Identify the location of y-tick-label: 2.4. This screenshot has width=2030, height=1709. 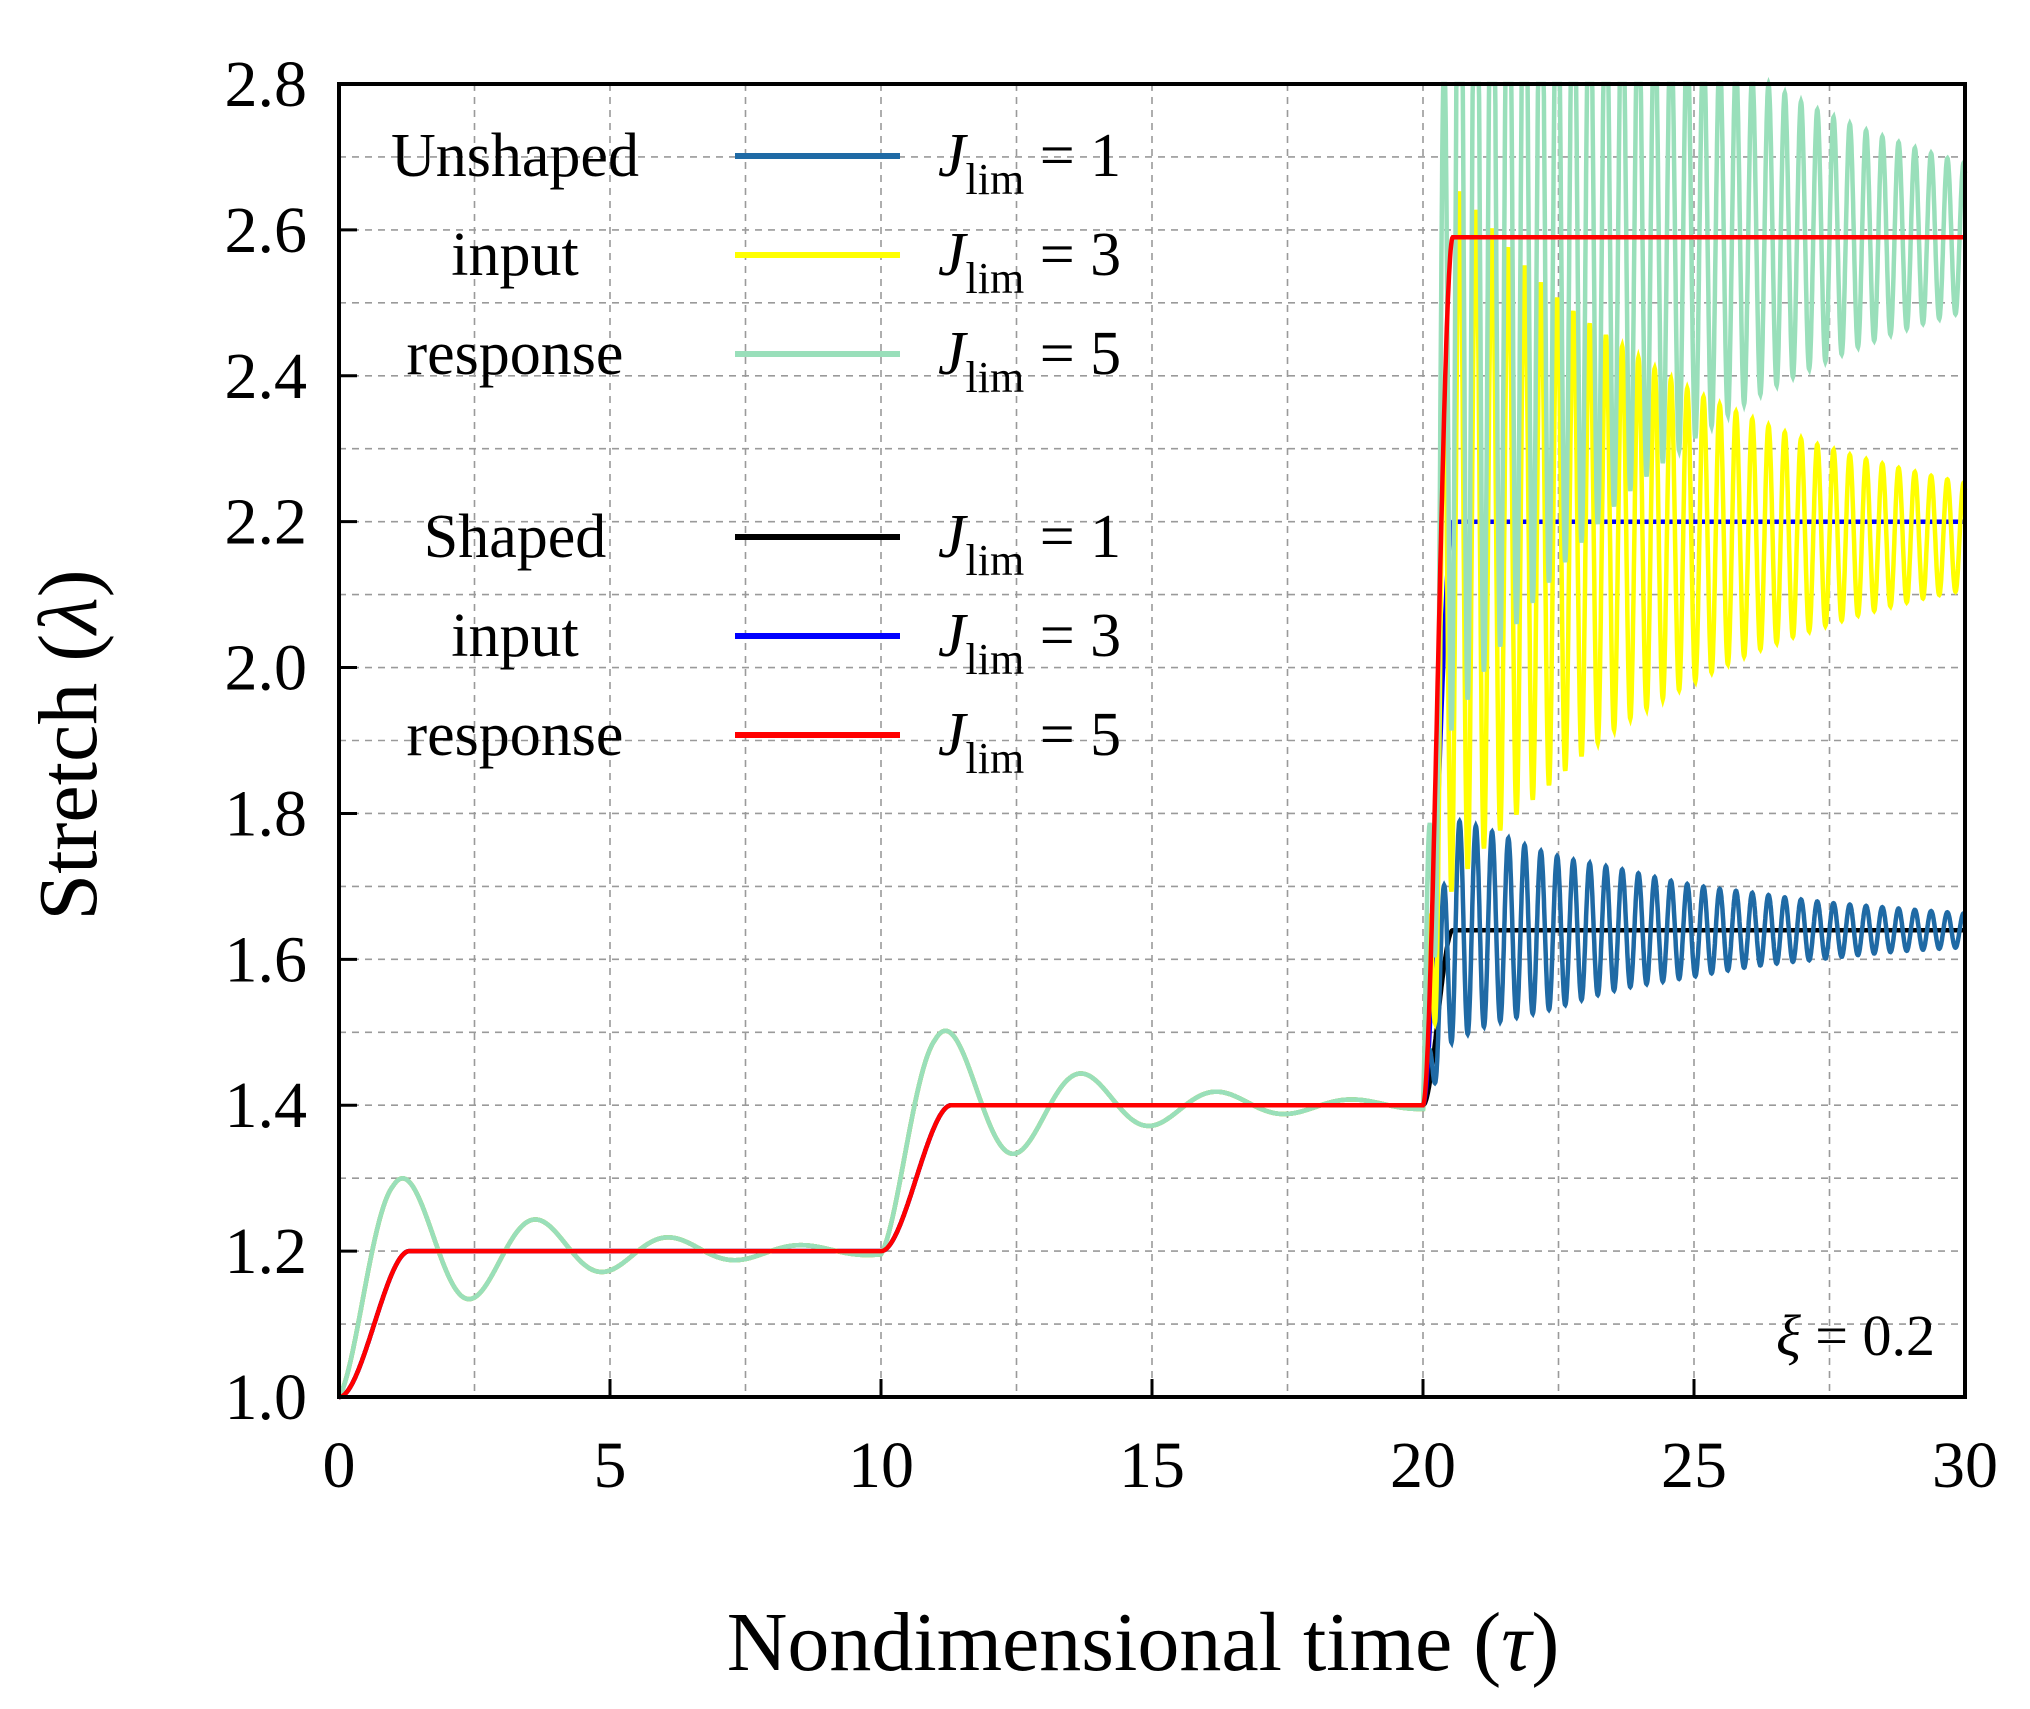
(266, 376).